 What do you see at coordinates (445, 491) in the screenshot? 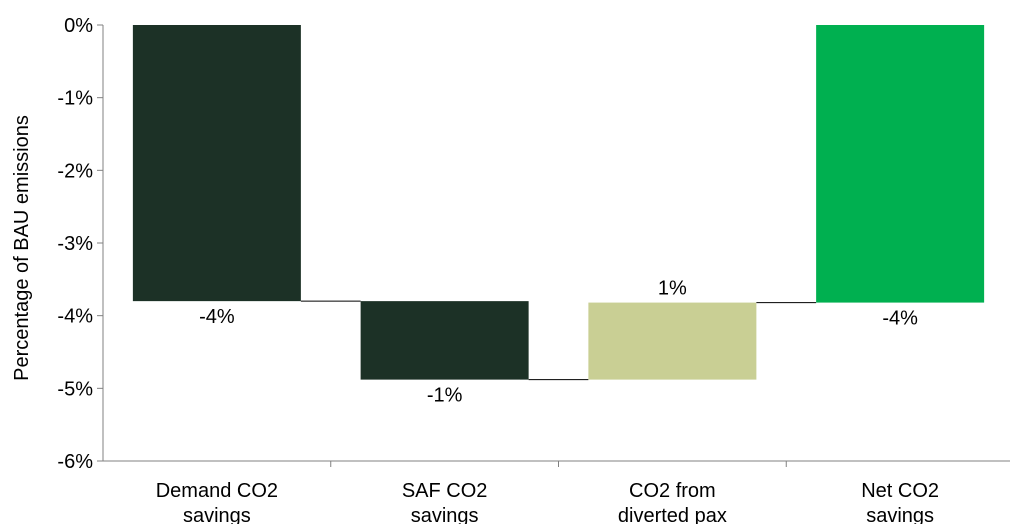
I see `category-label-line: SAF CO2` at bounding box center [445, 491].